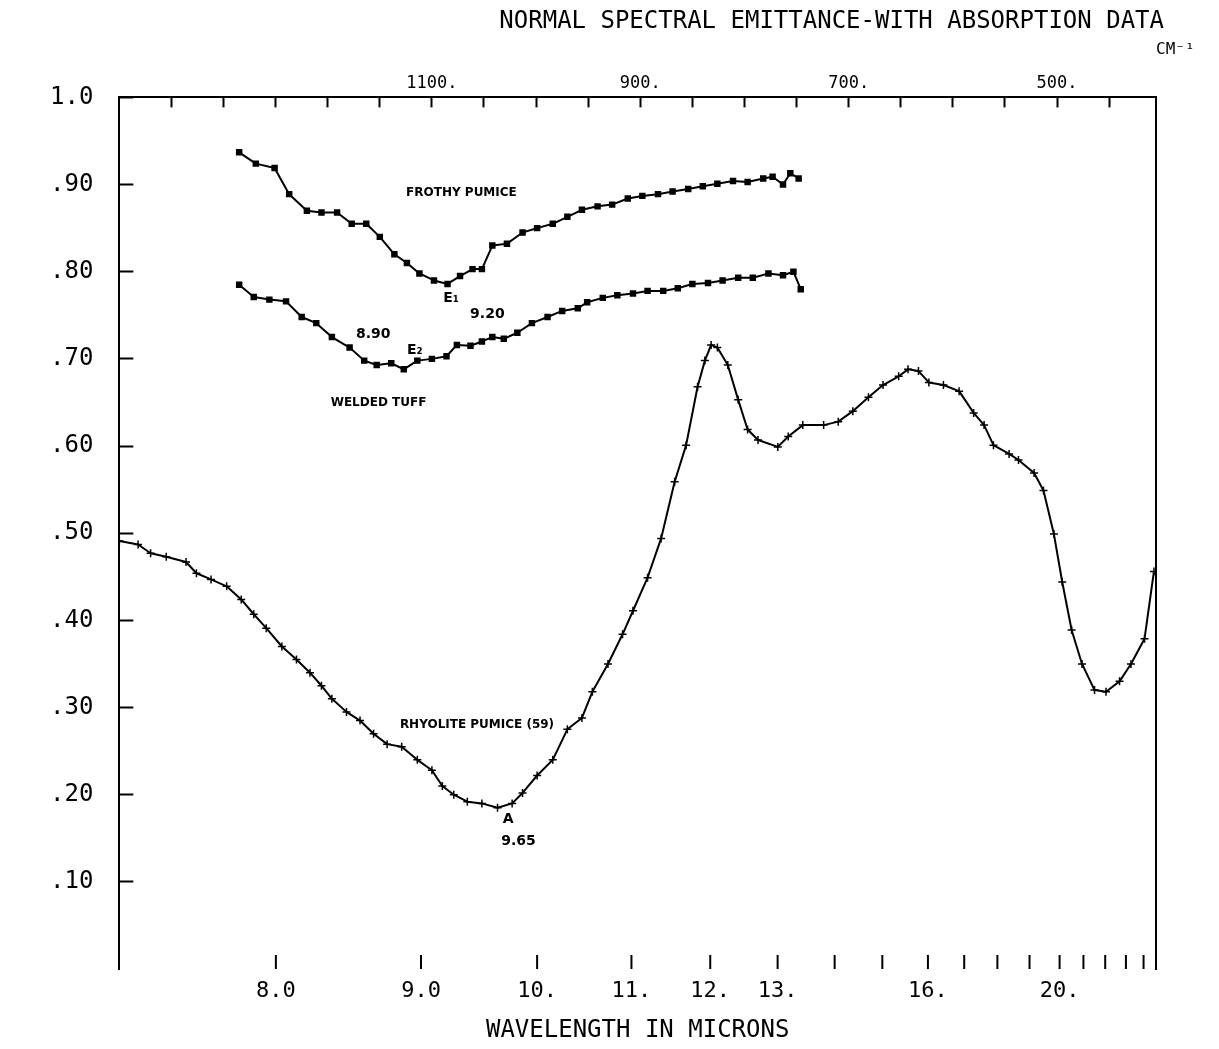  What do you see at coordinates (477, 724) in the screenshot?
I see `series-label: RHYOLITE PUMICE (59)` at bounding box center [477, 724].